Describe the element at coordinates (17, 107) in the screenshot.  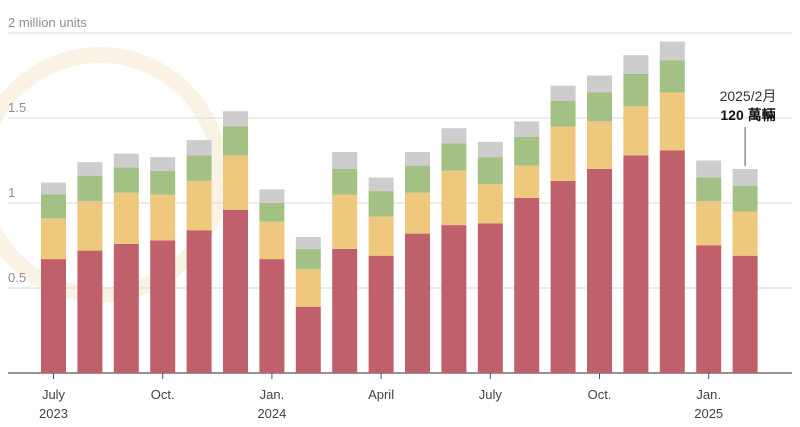
I see `y-tick-label: 1.5` at that location.